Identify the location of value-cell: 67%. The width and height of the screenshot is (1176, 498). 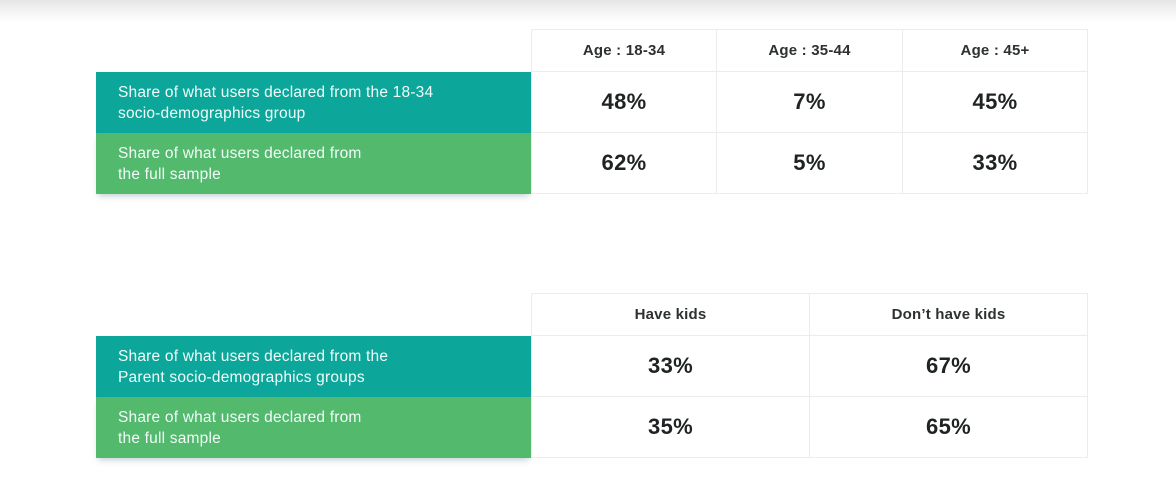
(949, 366).